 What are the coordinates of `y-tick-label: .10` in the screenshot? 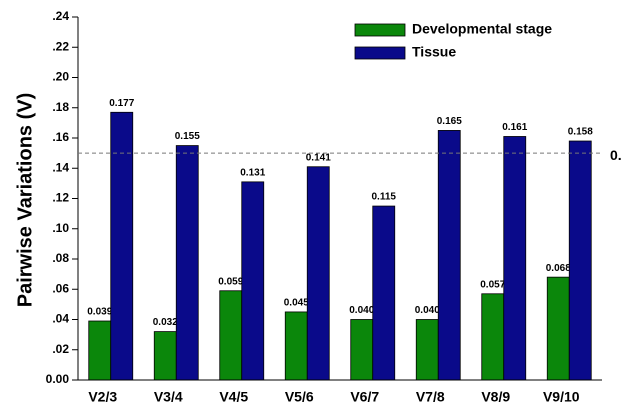 It's located at (60, 228).